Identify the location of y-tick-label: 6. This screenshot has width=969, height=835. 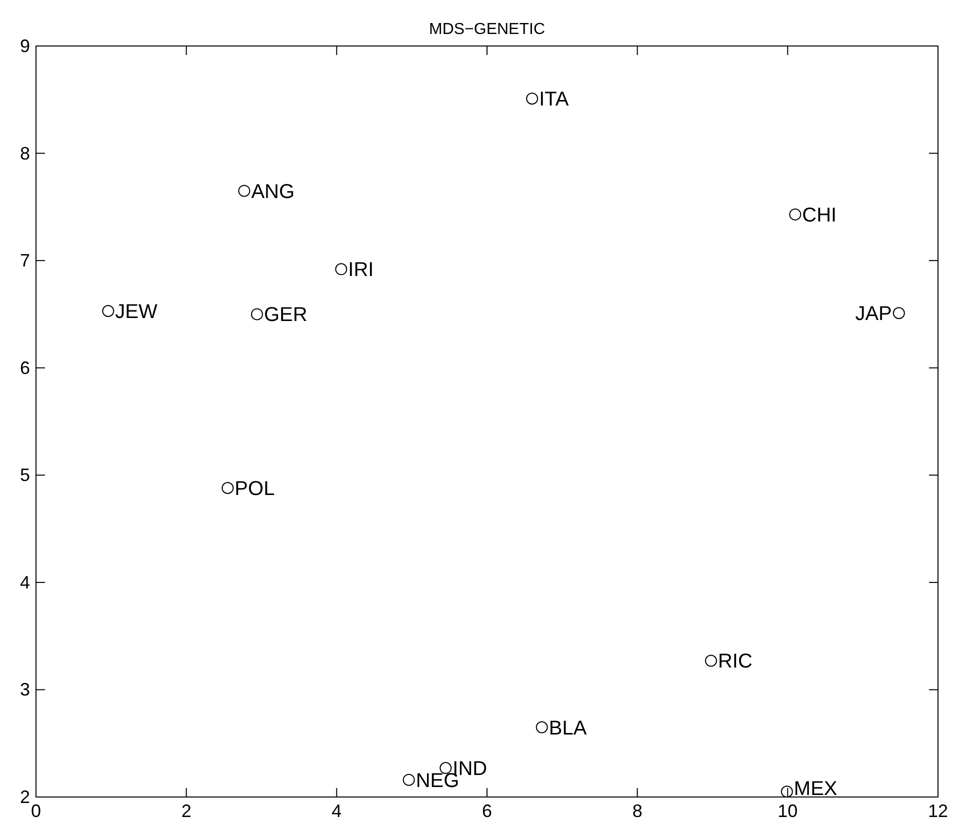
(25, 368).